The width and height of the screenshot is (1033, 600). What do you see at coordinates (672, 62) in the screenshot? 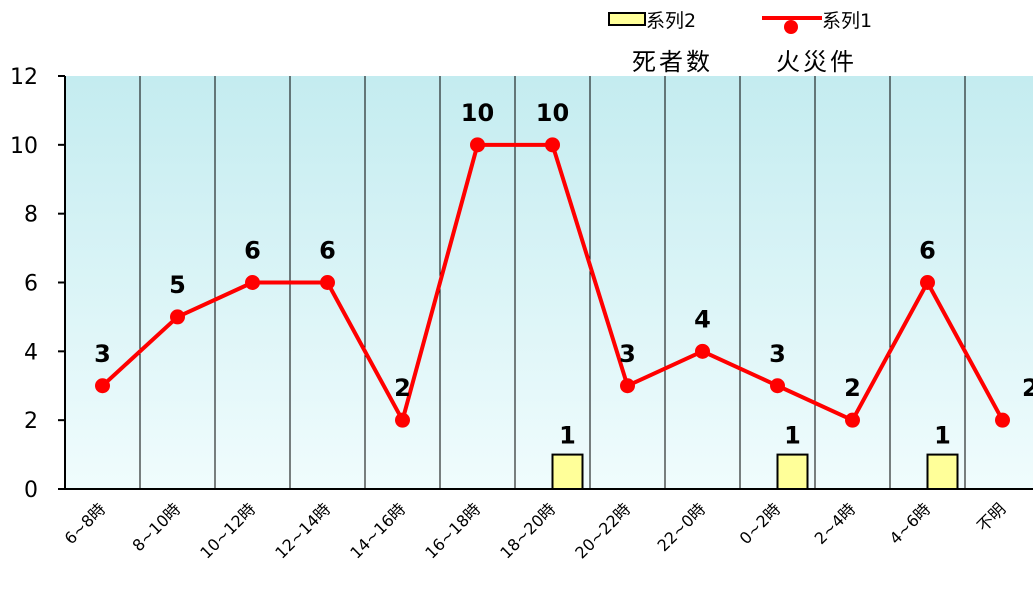
I see `legend-header-left: 死者数` at bounding box center [672, 62].